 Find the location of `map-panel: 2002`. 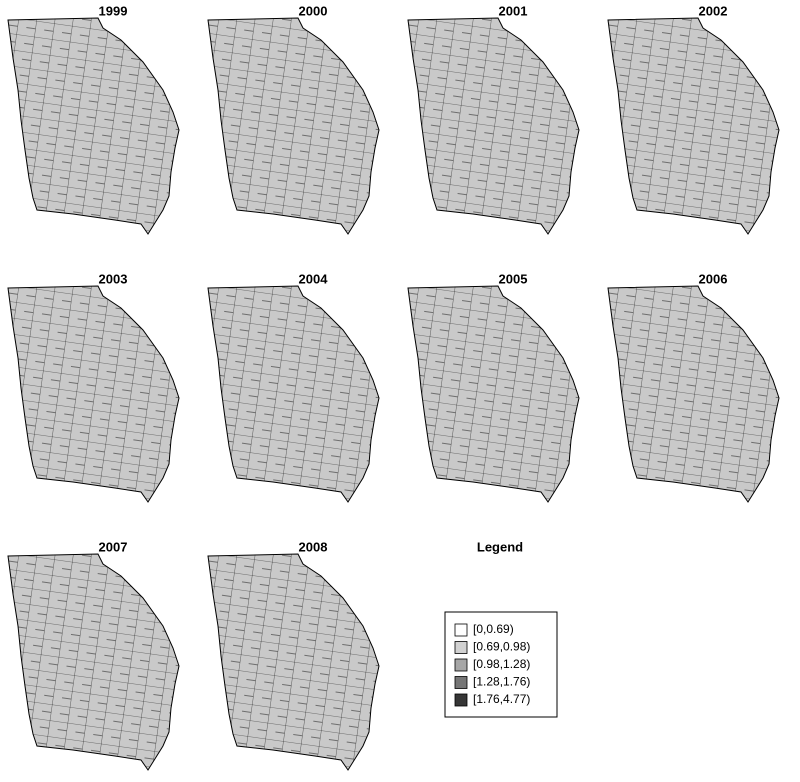

map-panel: 2002 is located at coordinates (693, 119).